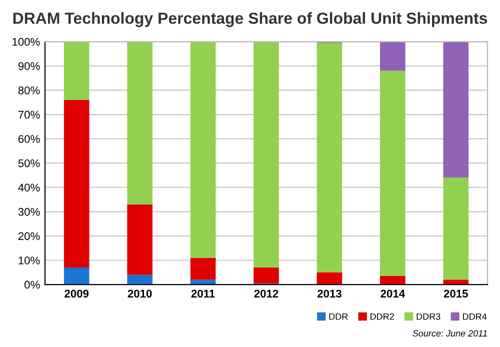 Image resolution: width=500 pixels, height=347 pixels. Describe the element at coordinates (329, 294) in the screenshot. I see `x-tick-label: 2013` at that location.